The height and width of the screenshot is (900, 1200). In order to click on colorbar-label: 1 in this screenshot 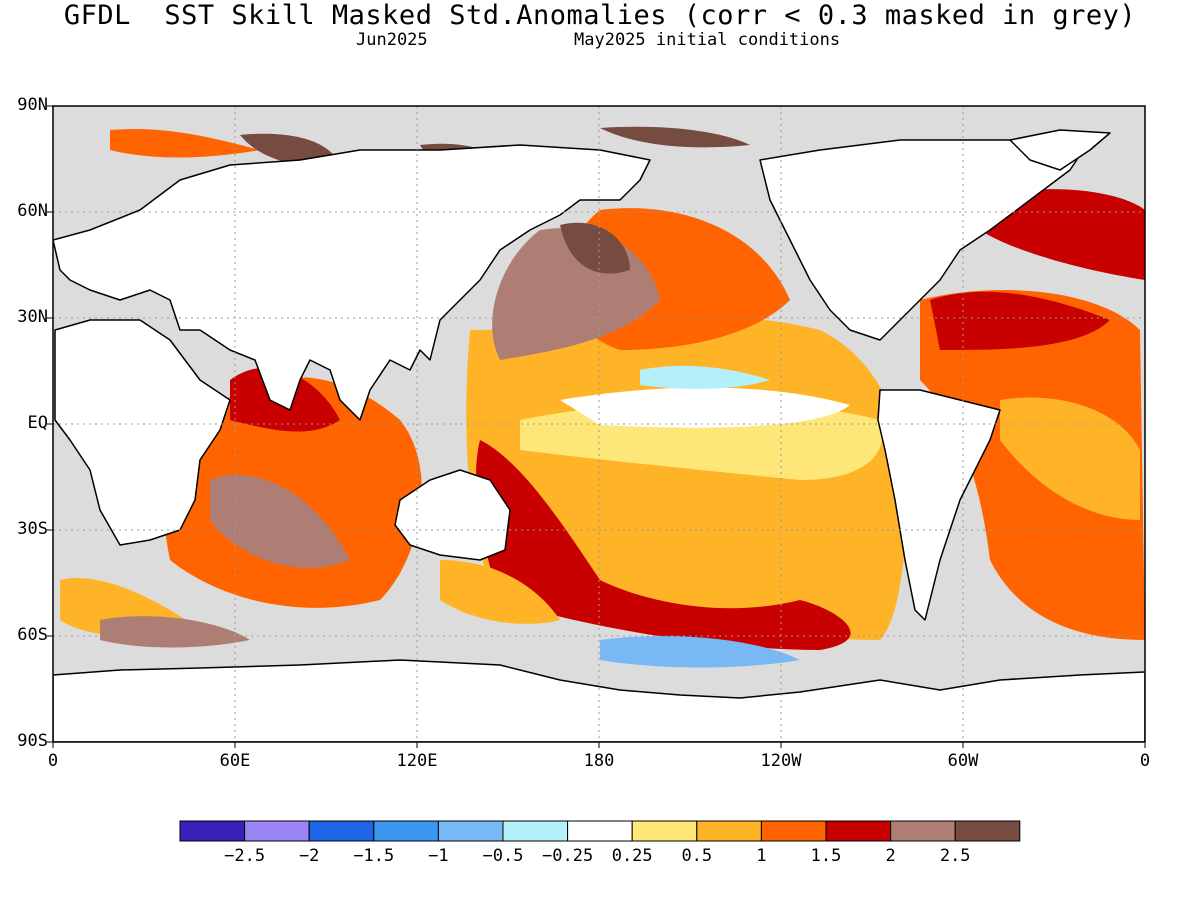, I will do `click(761, 856)`.